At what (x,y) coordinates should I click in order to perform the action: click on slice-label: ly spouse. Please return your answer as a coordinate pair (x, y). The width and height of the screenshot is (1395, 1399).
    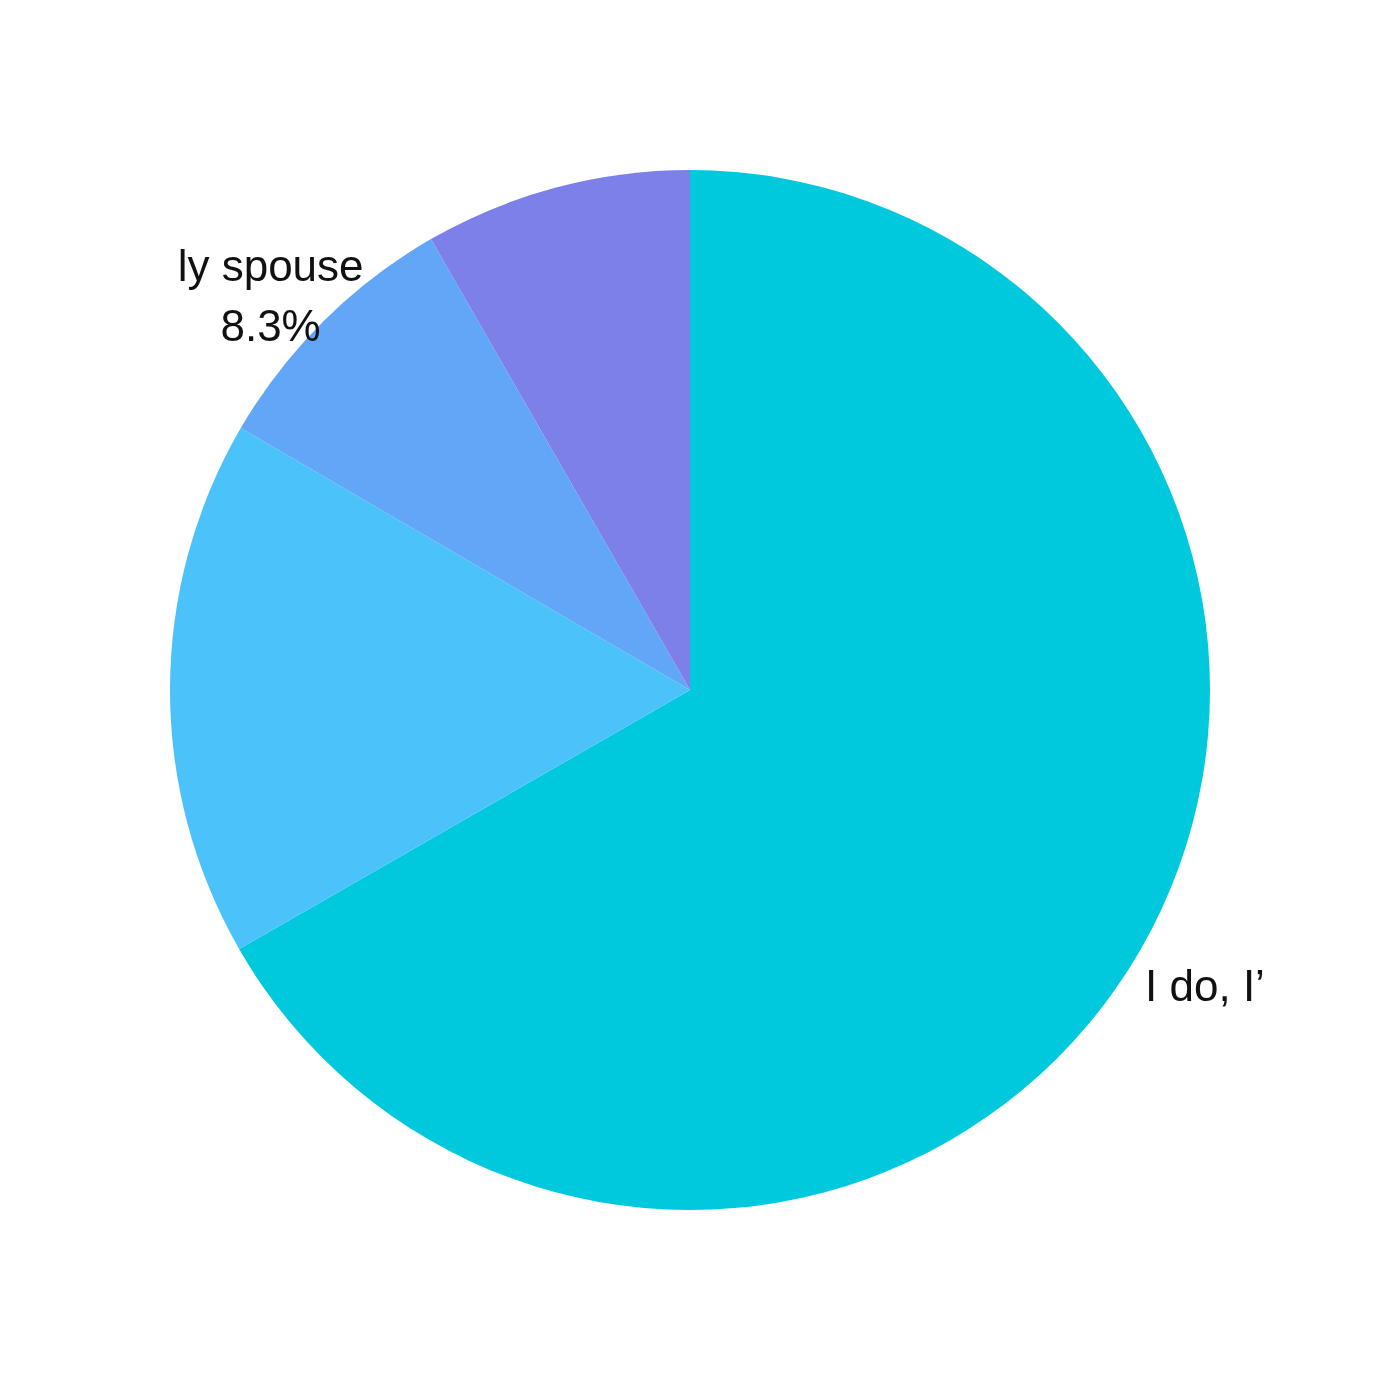
    Looking at the image, I should click on (270, 265).